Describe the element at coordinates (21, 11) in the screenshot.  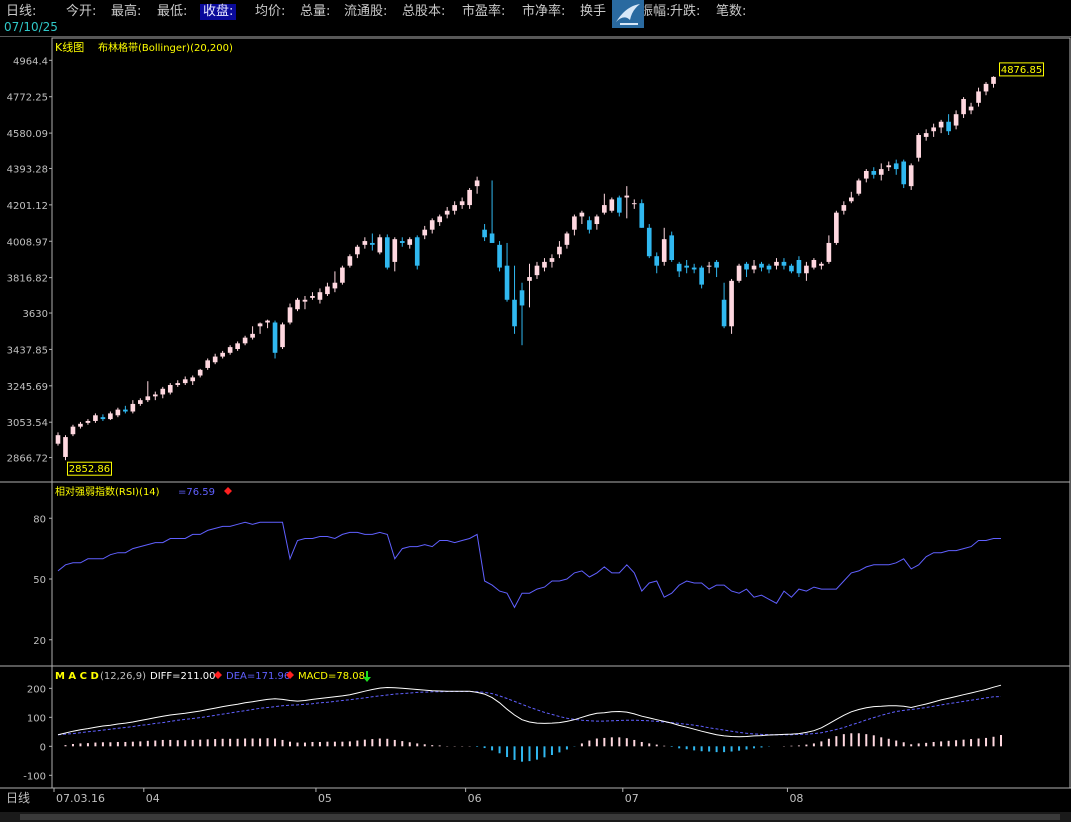
I see `daily-label: 日线:` at that location.